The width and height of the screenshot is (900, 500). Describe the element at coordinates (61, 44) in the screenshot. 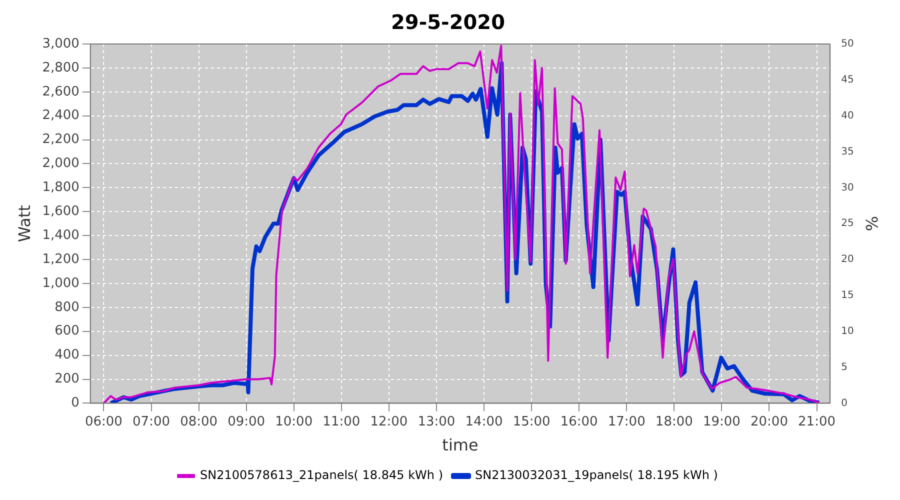

I see `y-tick-label: 3,000` at that location.